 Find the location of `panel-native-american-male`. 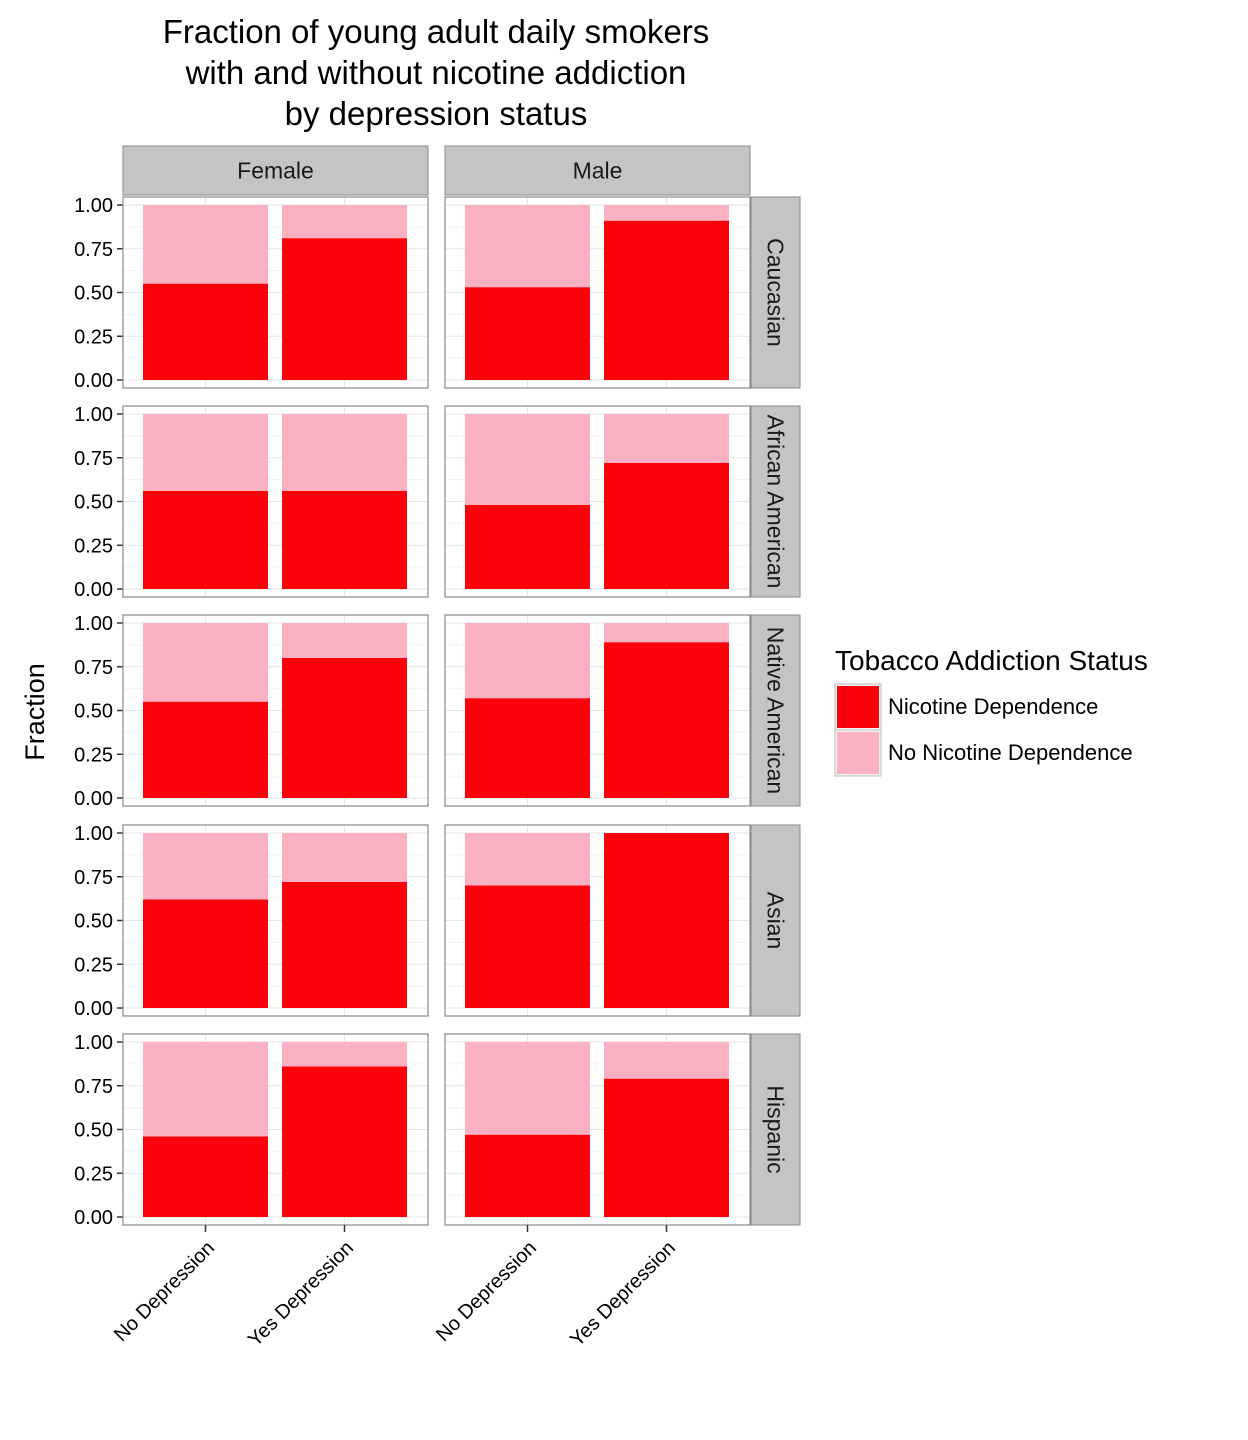

panel-native-american-male is located at coordinates (597, 710).